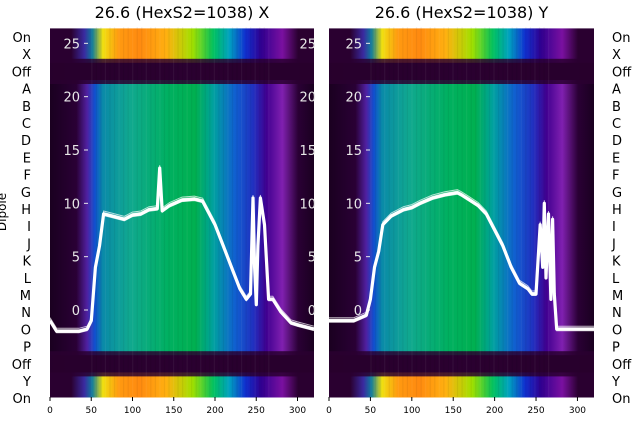 The width and height of the screenshot is (640, 440). I want to click on x-tick-label: 250, so click(256, 411).